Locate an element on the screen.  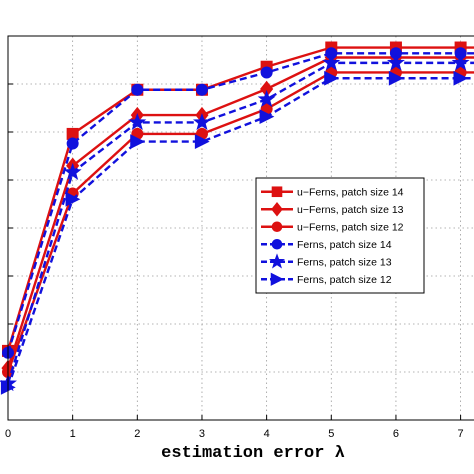
legend-label: Ferns, patch size 14 is located at coordinates (344, 245).